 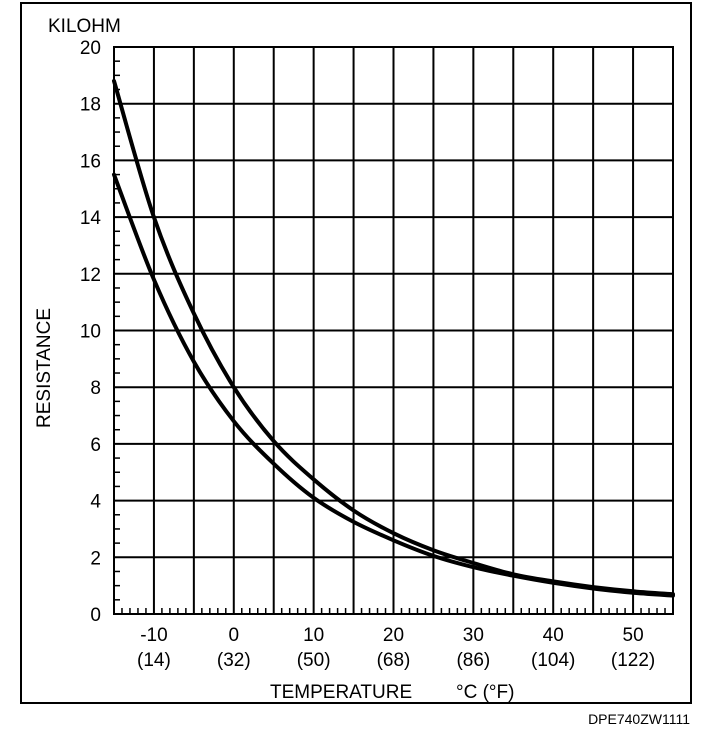 What do you see at coordinates (341, 692) in the screenshot?
I see `x-axis-label: TEMPERATURE` at bounding box center [341, 692].